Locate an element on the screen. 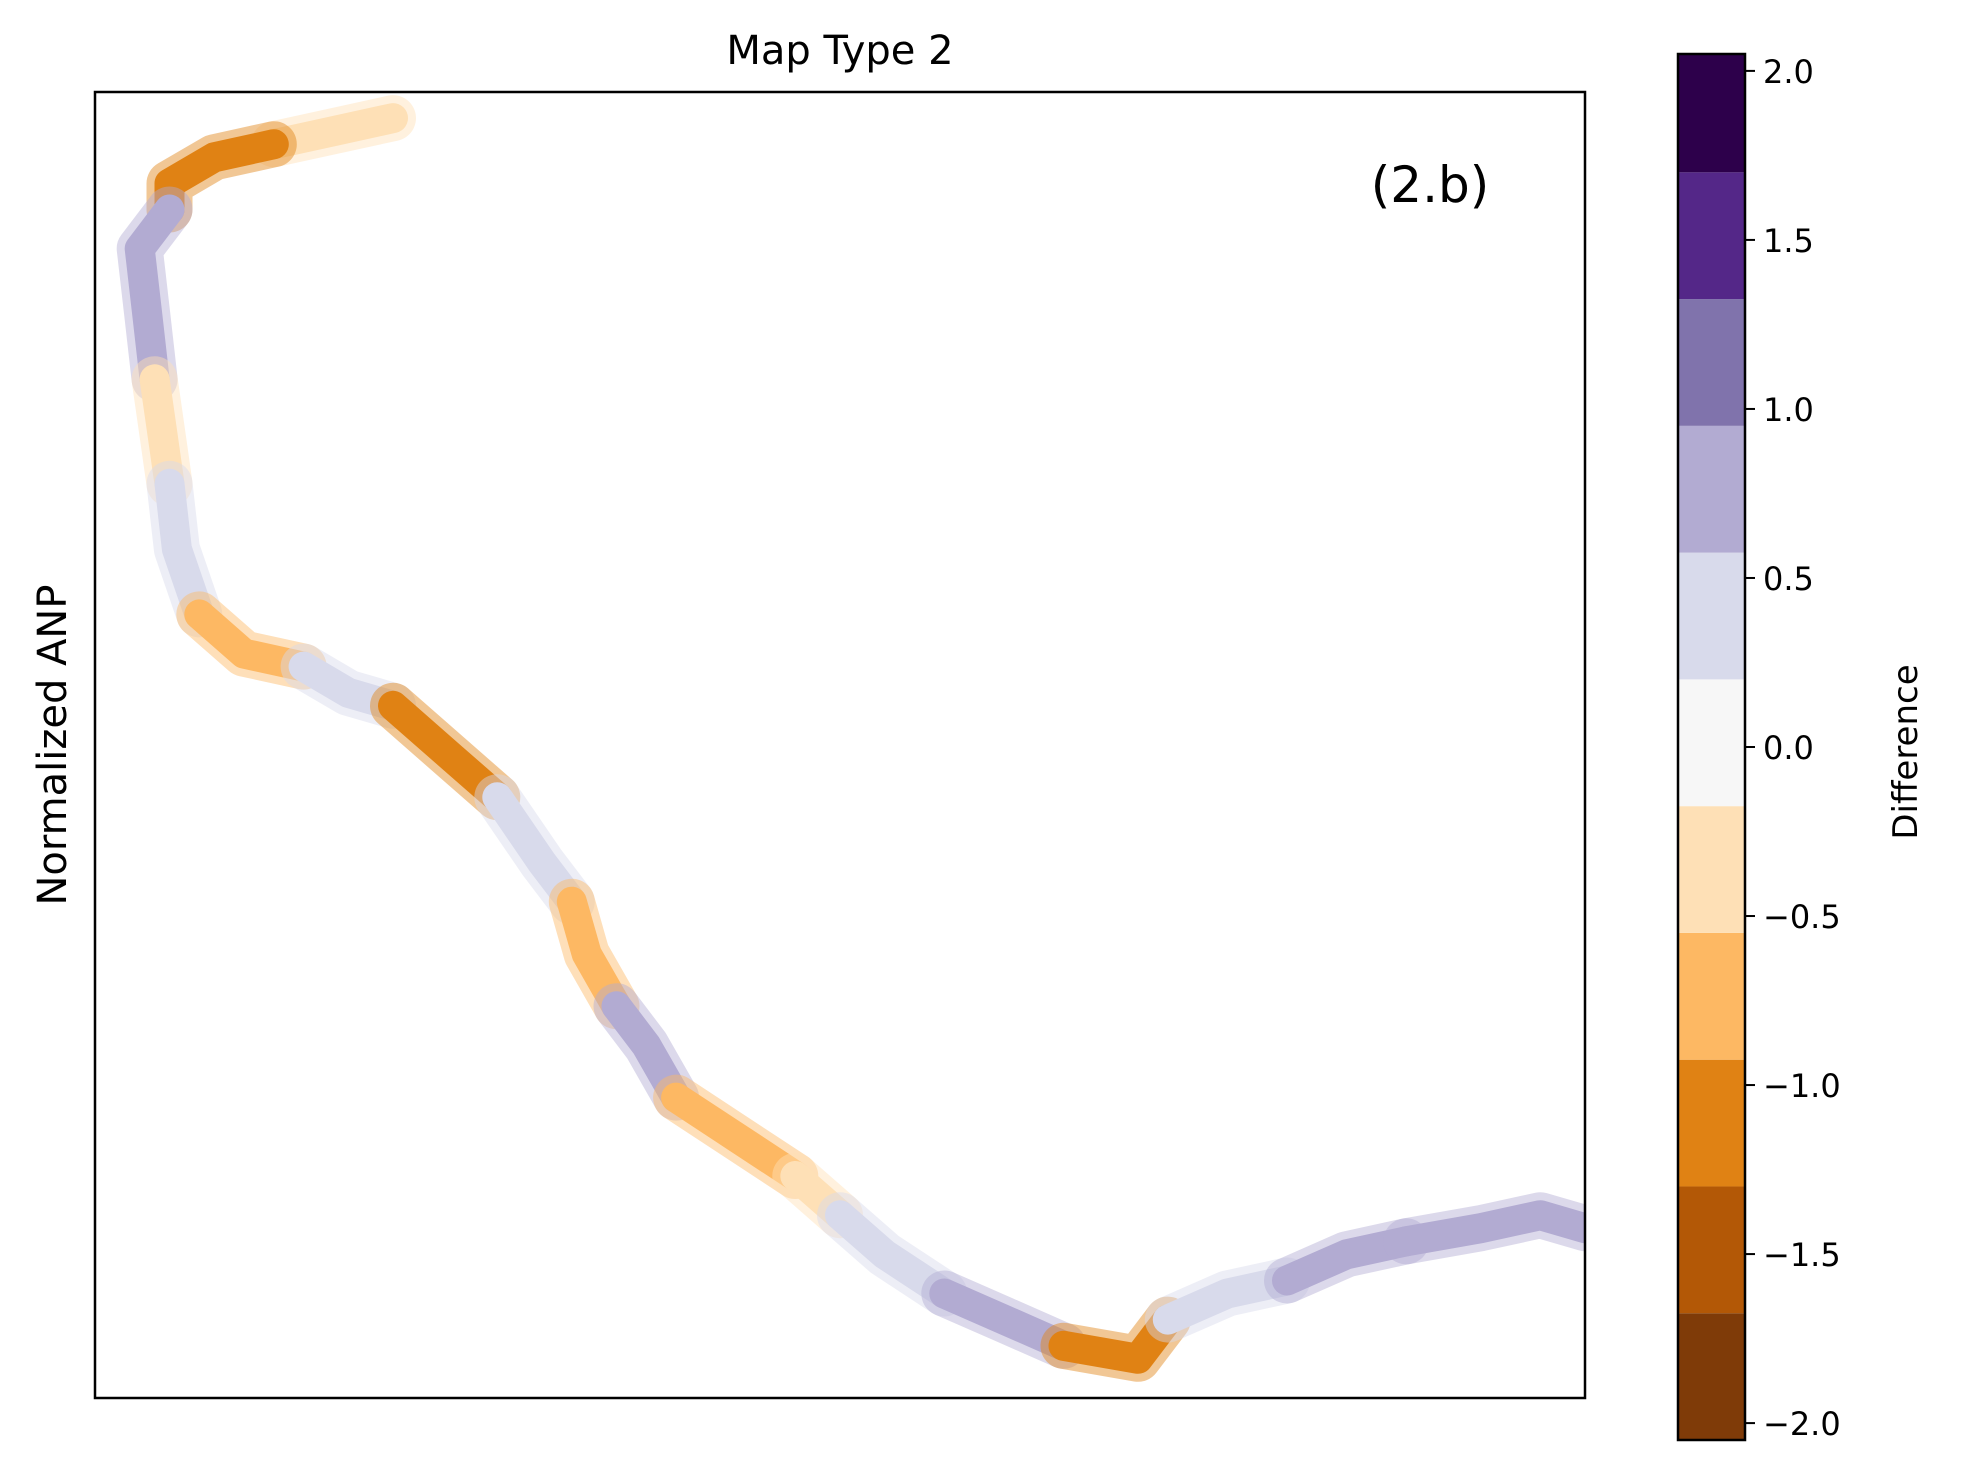 Image resolution: width=1963 pixels, height=1475 pixels. colorbar-tick-label: 0.0 is located at coordinates (1788, 748).